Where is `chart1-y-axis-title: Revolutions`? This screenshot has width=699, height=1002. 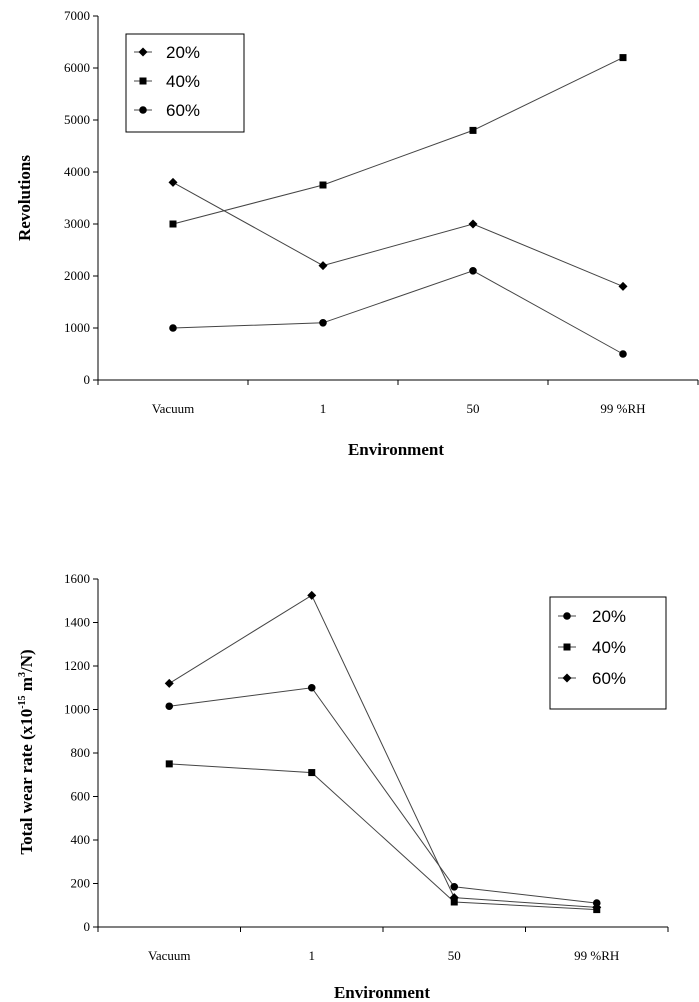
chart1-y-axis-title: Revolutions is located at coordinates (24, 198).